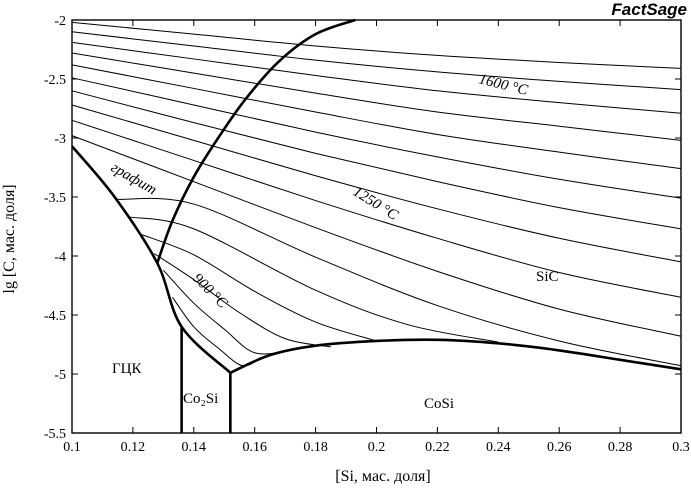  I want to click on y-tick-label: -3, so click(60, 139).